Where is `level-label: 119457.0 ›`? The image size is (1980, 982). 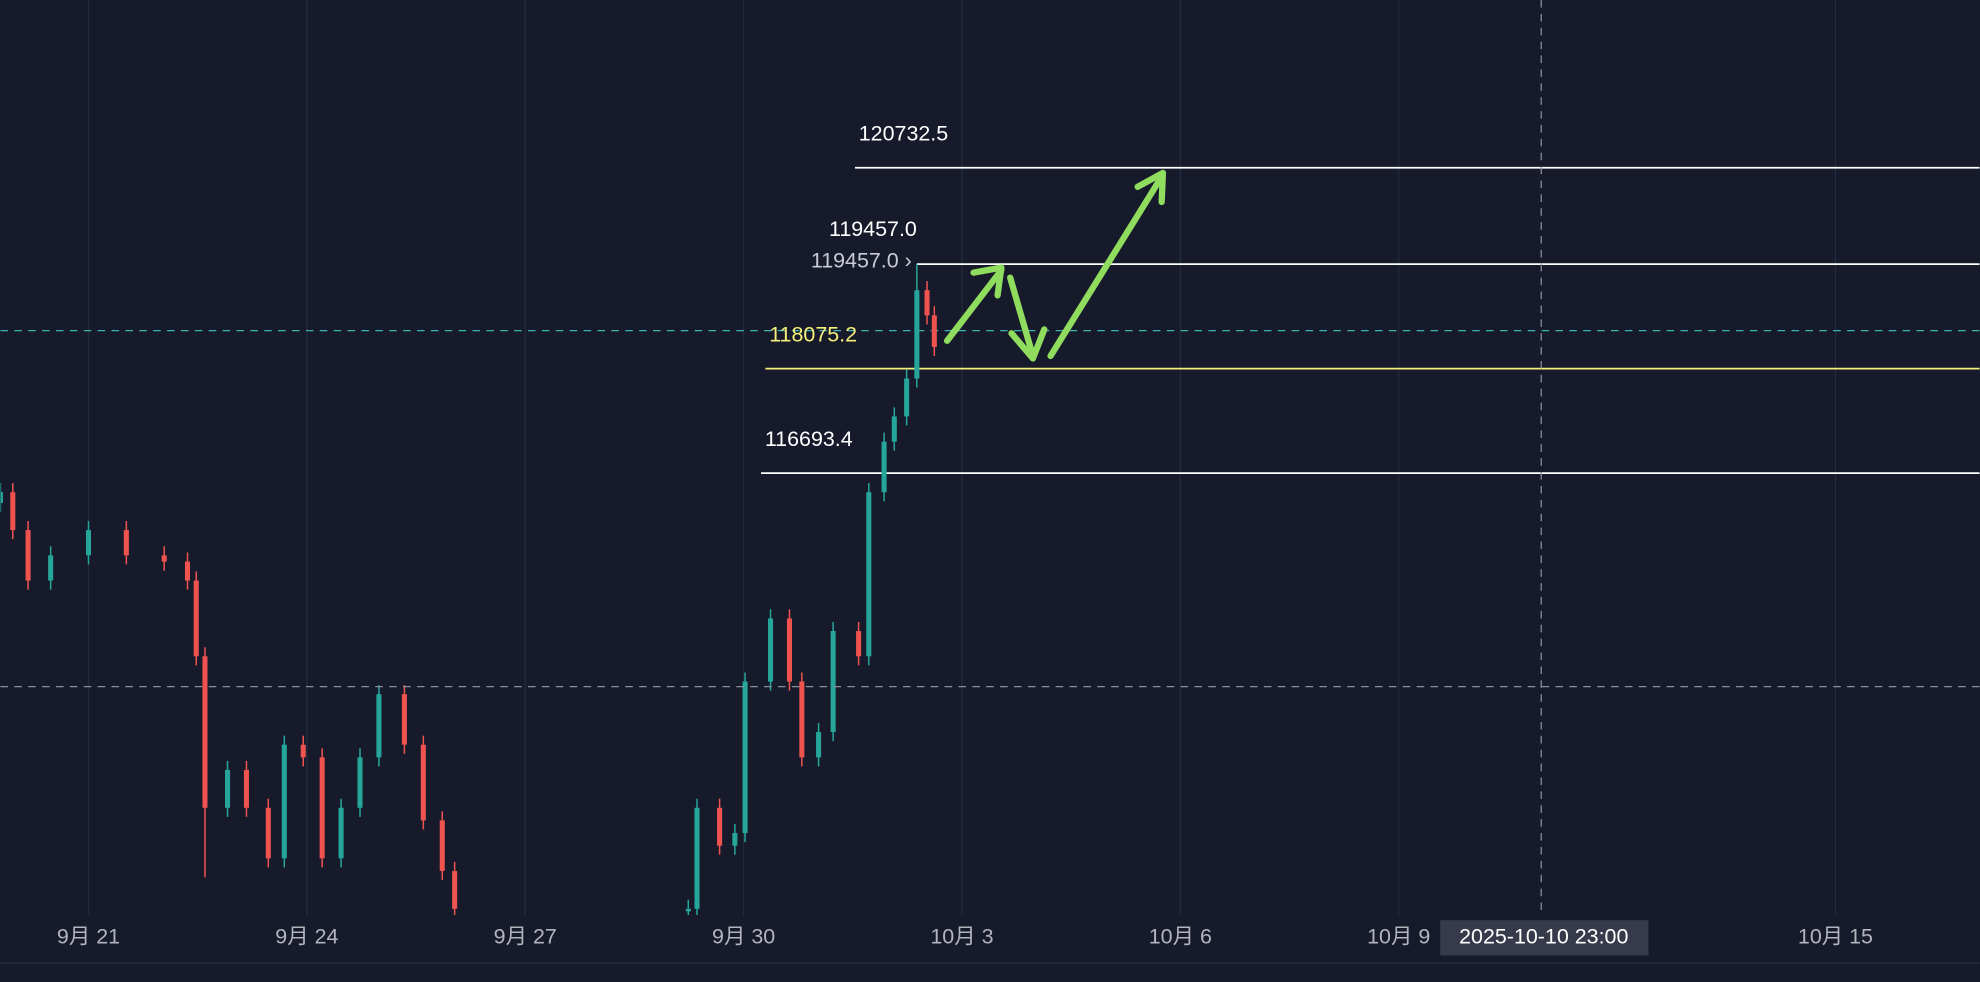 level-label: 119457.0 › is located at coordinates (861, 260).